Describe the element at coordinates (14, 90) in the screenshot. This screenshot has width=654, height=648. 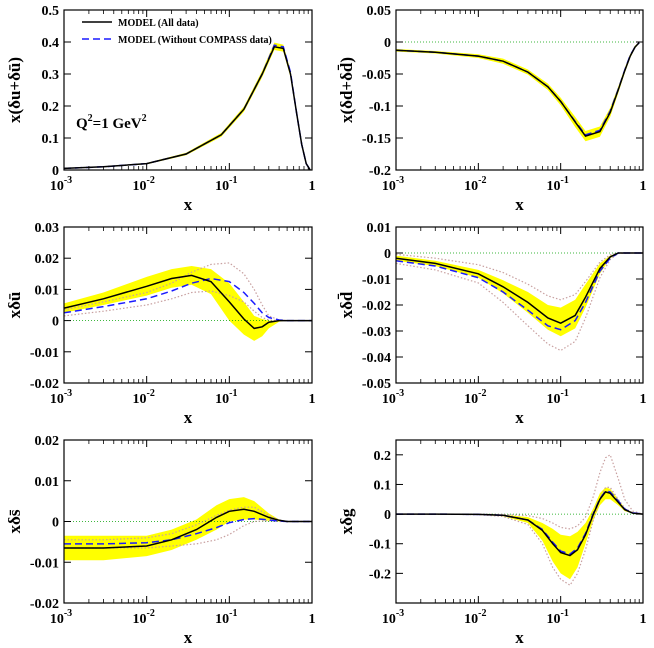
I see `y-axis-label: x(δu+δū)` at that location.